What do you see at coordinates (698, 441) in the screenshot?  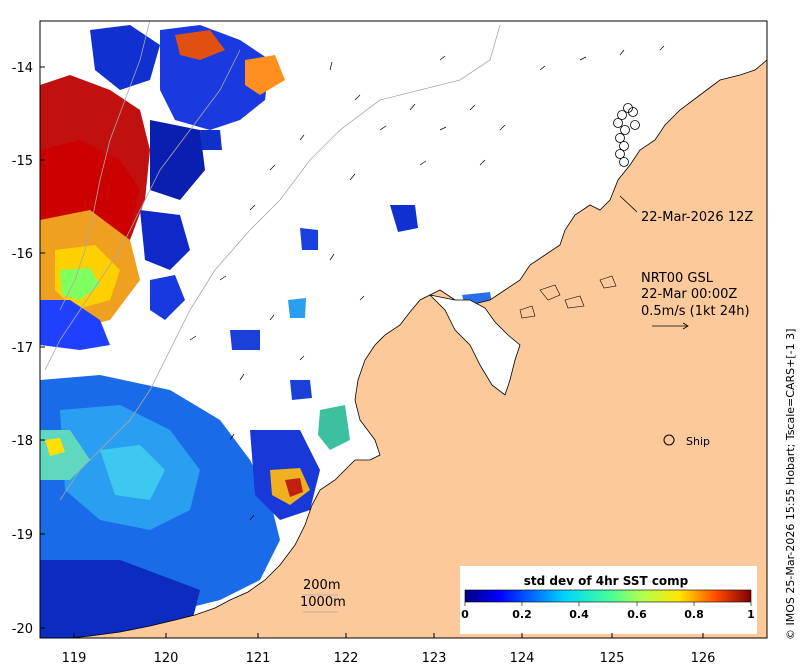 I see `ship-label: Ship` at bounding box center [698, 441].